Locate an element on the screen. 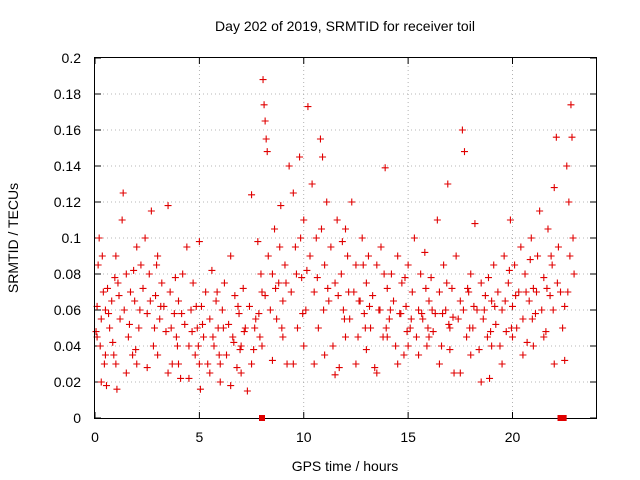  x-tick-label: 15 is located at coordinates (408, 437).